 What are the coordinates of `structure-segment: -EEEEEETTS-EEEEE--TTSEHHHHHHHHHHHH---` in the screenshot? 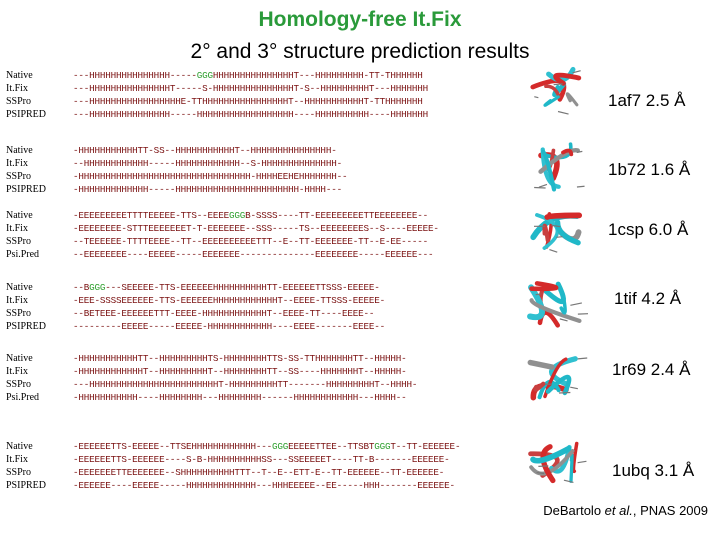 It's located at (173, 446).